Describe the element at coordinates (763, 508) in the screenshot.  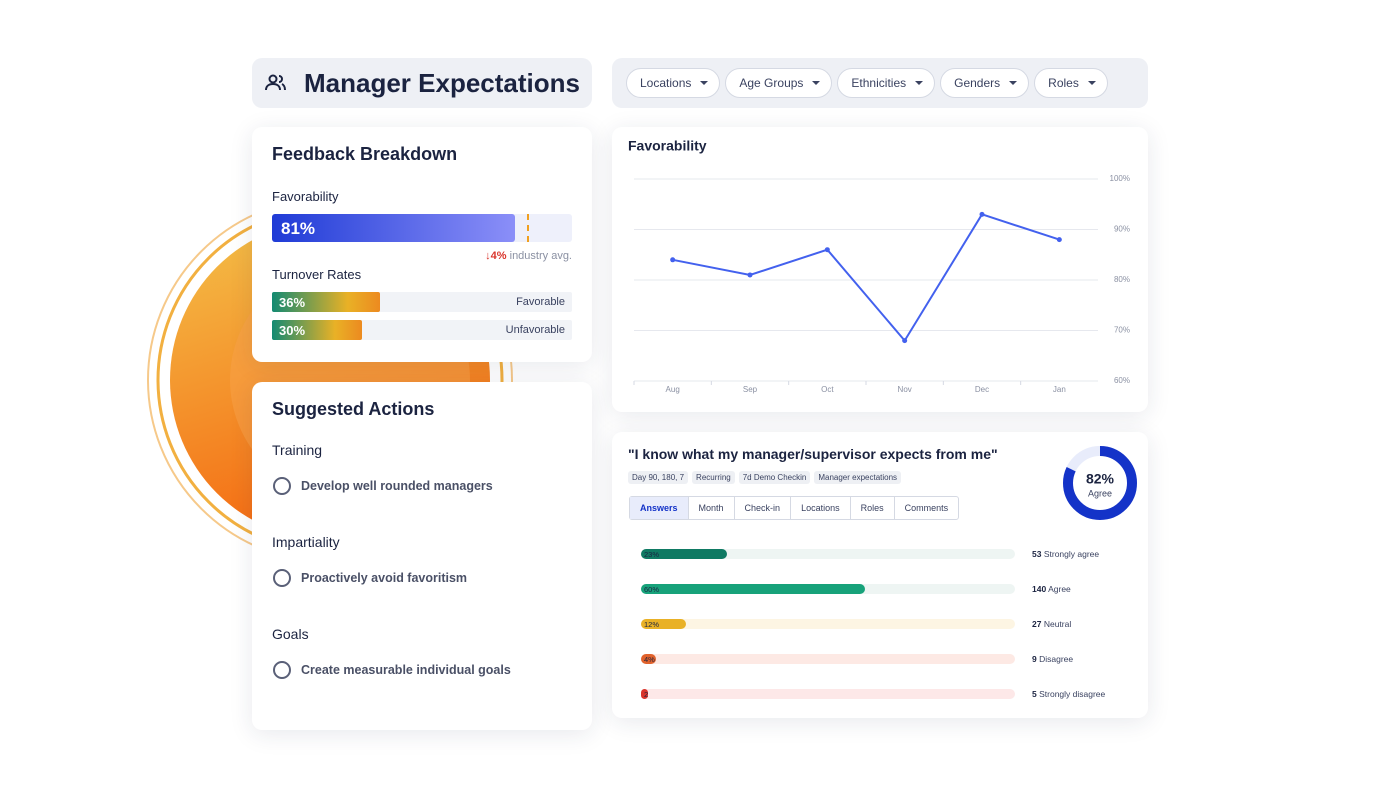
I see `tab: Check-in` at that location.